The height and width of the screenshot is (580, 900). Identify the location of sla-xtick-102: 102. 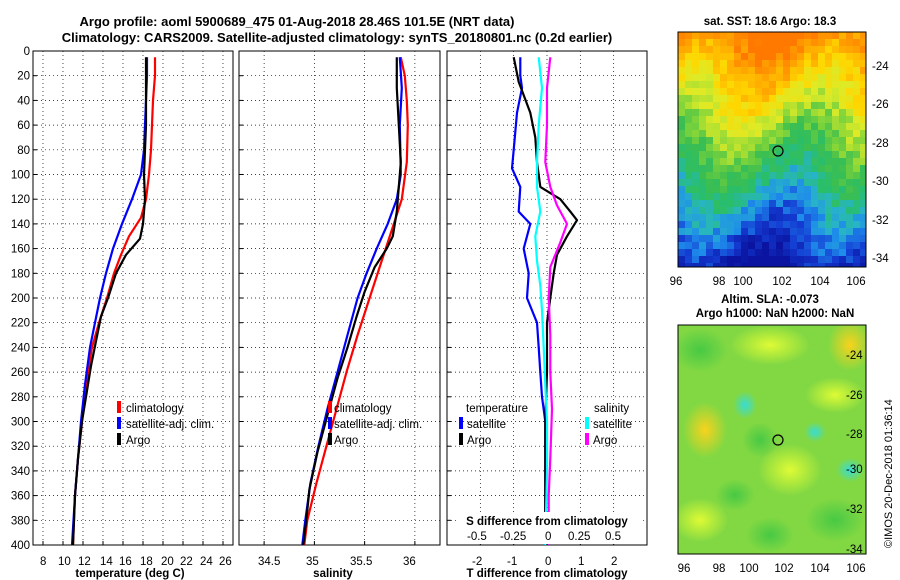
(783, 569).